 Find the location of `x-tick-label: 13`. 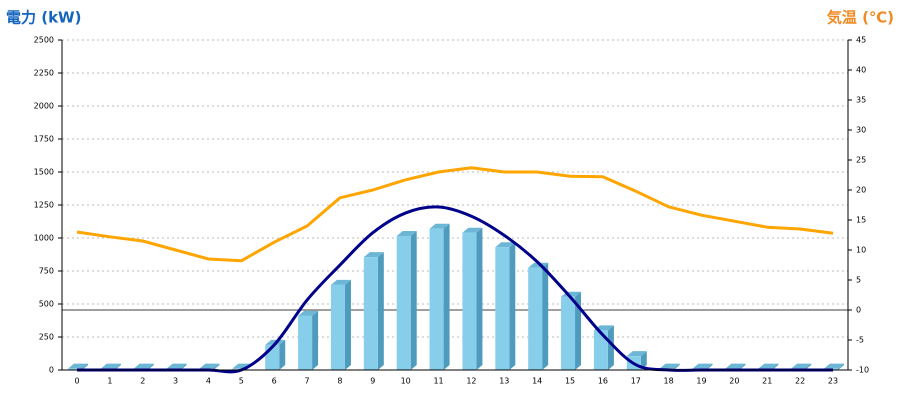

x-tick-label: 13 is located at coordinates (504, 381).